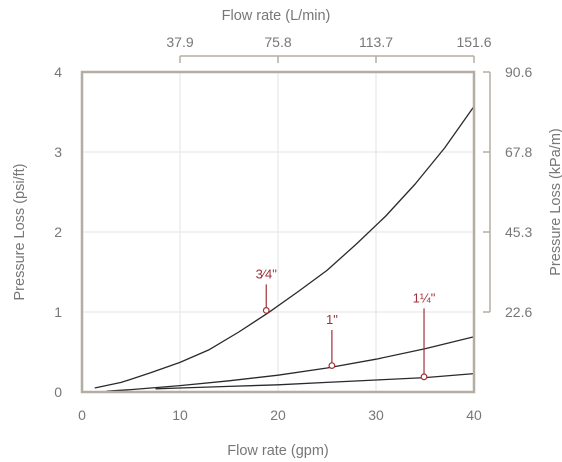 This screenshot has width=562, height=462. I want to click on series-label-three-quarter-inch: 3⁄4", so click(267, 273).